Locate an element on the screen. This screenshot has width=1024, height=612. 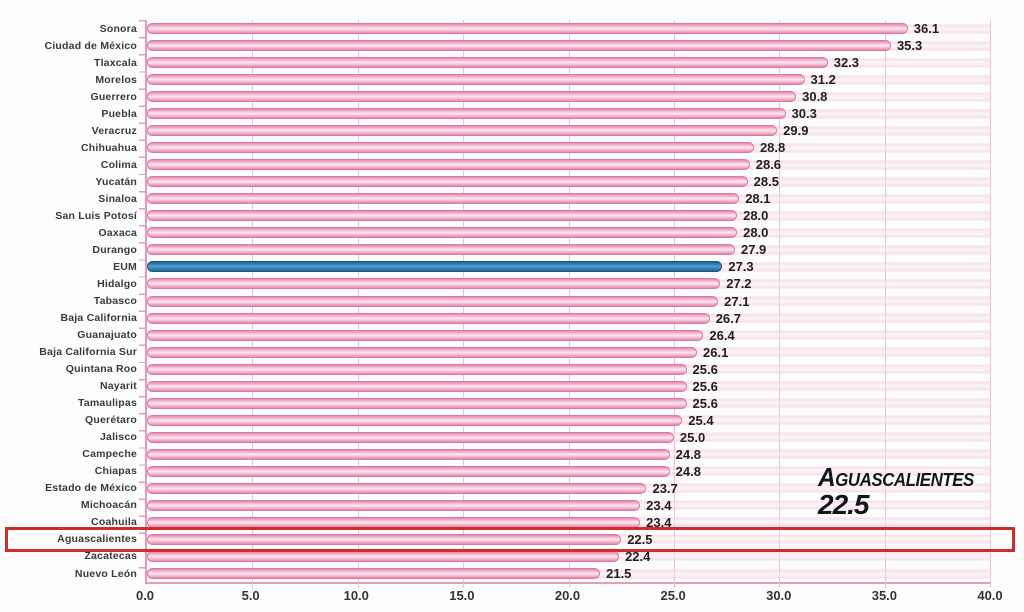
category-label: San Luis Potosí is located at coordinates (96, 215).